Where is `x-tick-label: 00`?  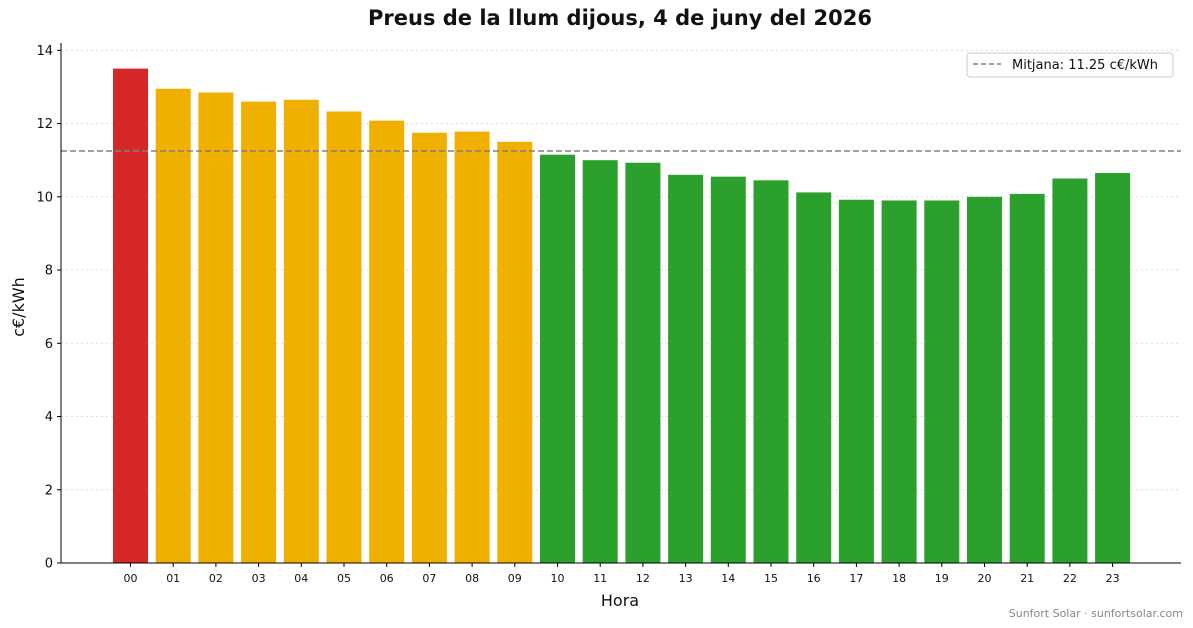
x-tick-label: 00 is located at coordinates (131, 578).